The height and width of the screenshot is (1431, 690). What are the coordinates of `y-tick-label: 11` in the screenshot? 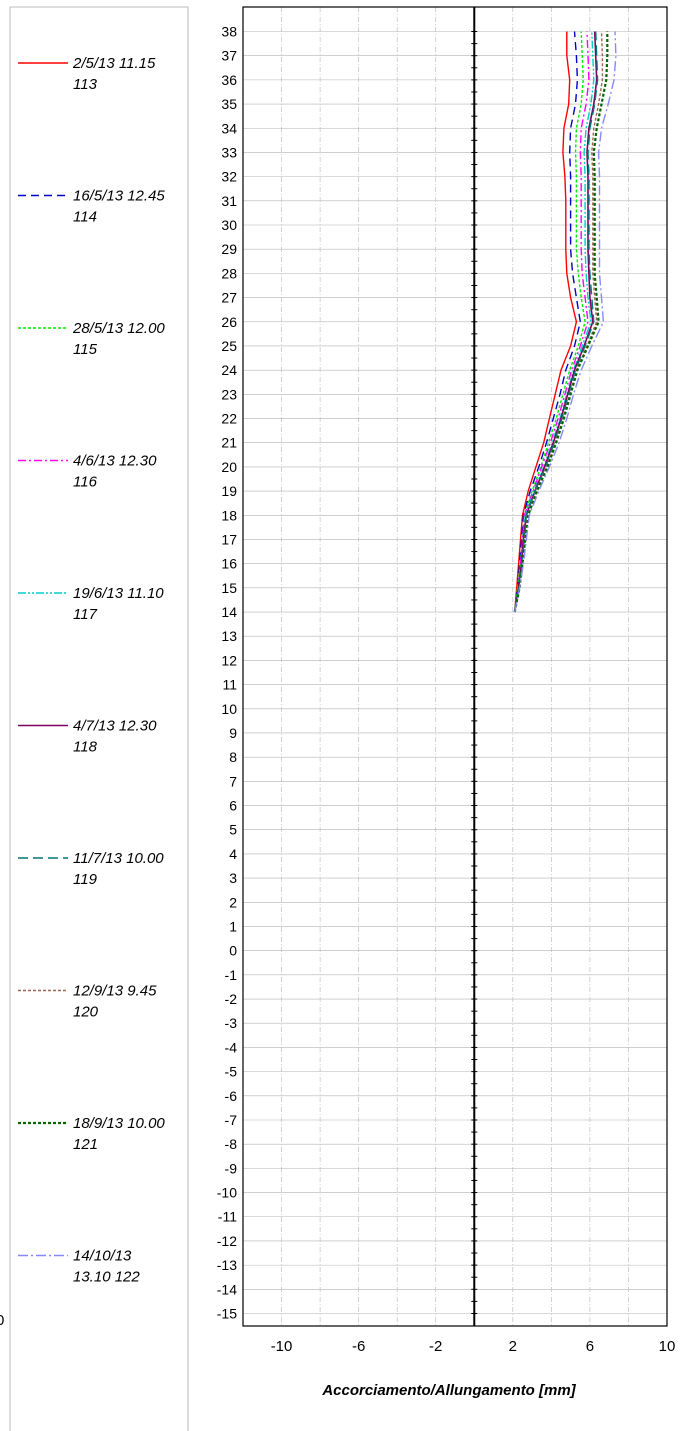 It's located at (229, 685).